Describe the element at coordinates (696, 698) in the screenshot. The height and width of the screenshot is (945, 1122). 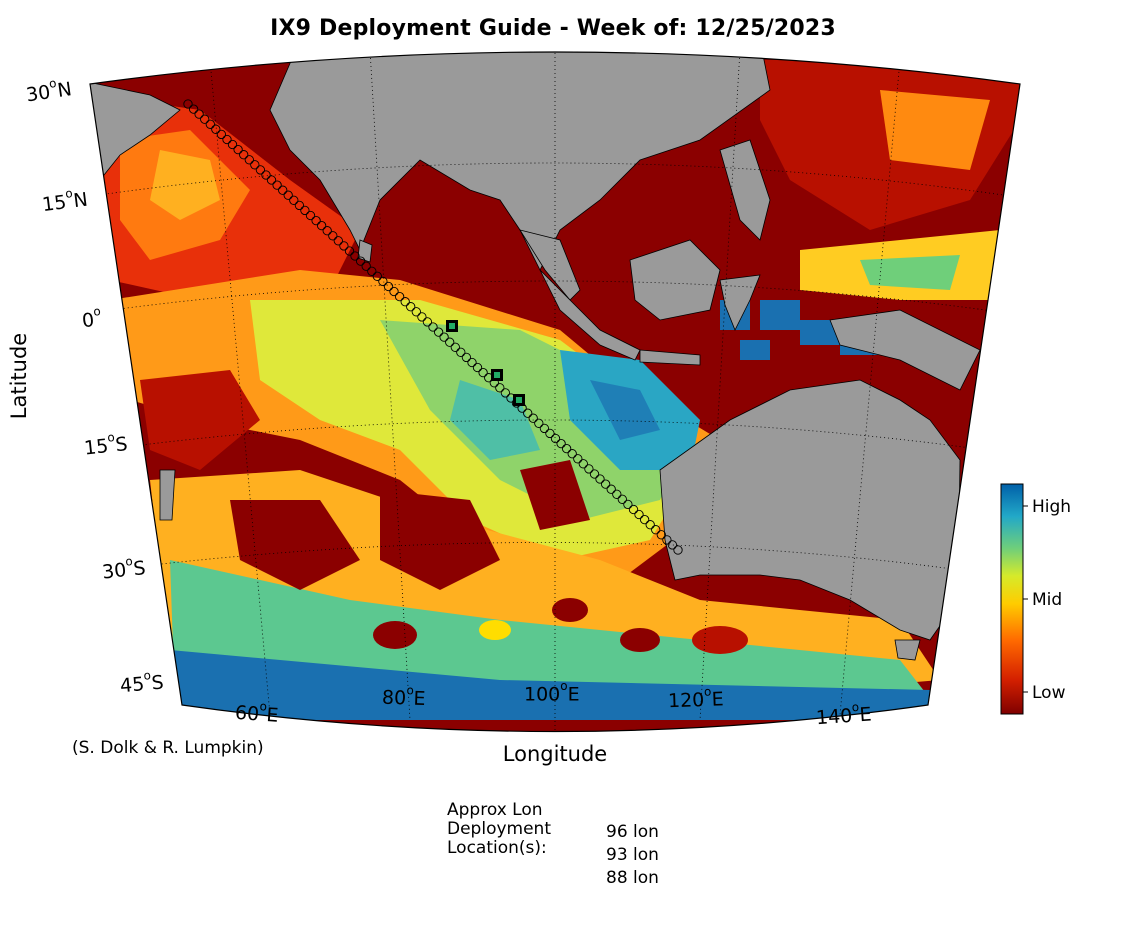
I see `lon-tick-120e: 120oE` at that location.